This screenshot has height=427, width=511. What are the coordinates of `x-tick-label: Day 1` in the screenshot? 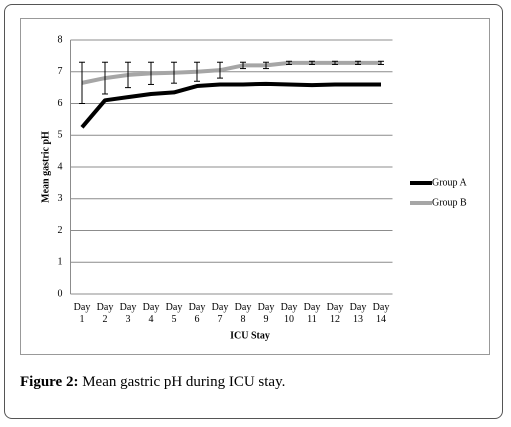 It's located at (82, 313).